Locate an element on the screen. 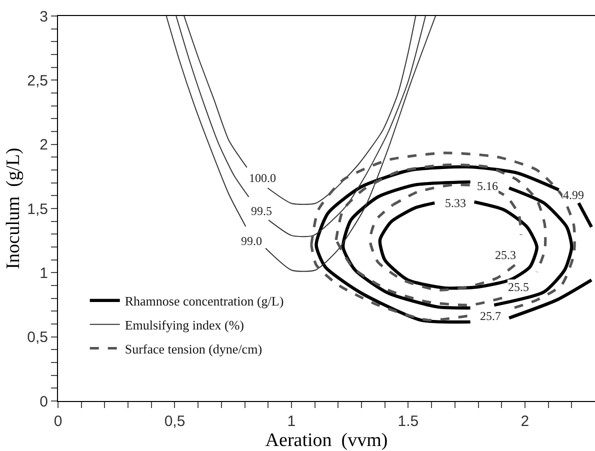 The image size is (595, 451). x-axis-title: Aeration (vvm) is located at coordinates (326, 440).